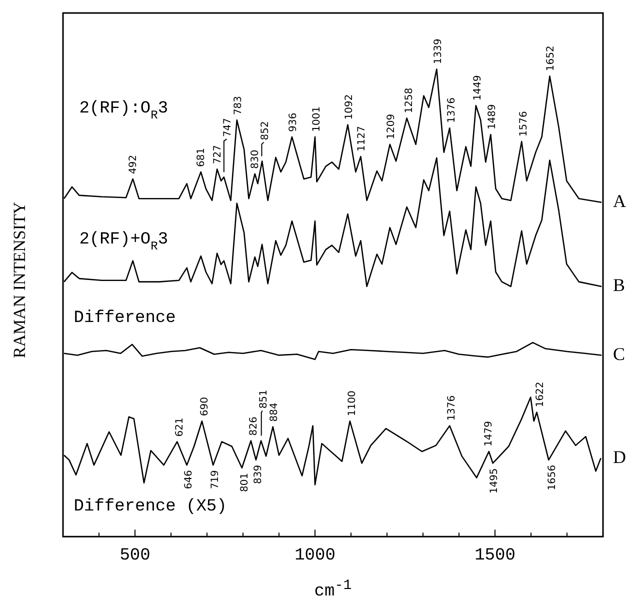  I want to click on annotation: 936, so click(293, 122).